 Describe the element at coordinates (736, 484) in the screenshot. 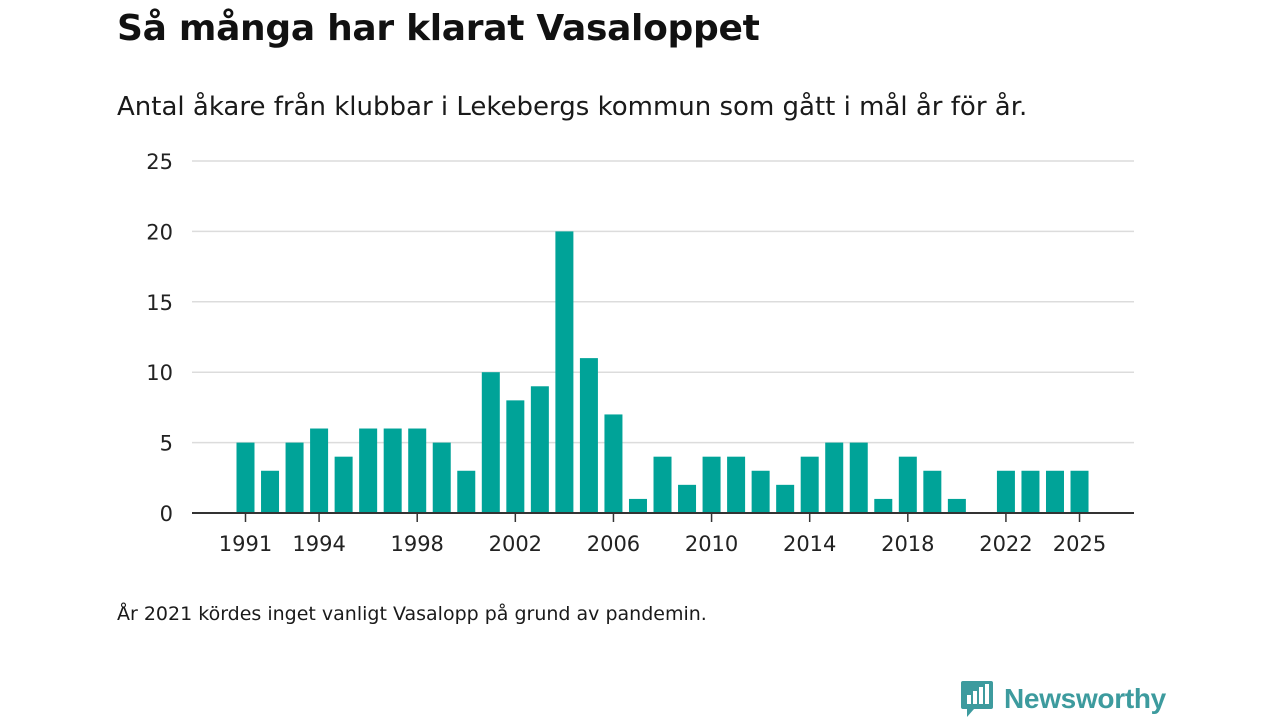

I see `bar-2011` at that location.